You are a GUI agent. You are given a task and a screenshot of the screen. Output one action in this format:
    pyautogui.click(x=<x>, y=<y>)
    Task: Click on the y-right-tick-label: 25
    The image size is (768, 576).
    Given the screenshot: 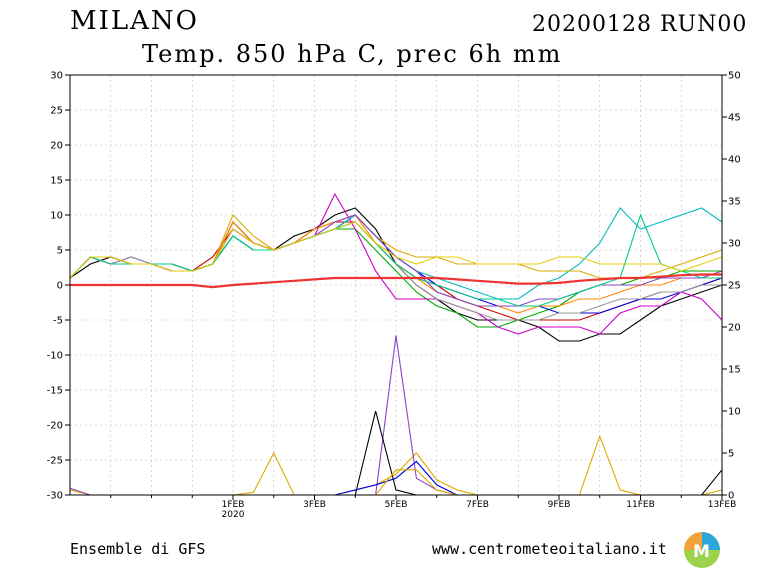 What is the action you would take?
    pyautogui.click(x=734, y=286)
    